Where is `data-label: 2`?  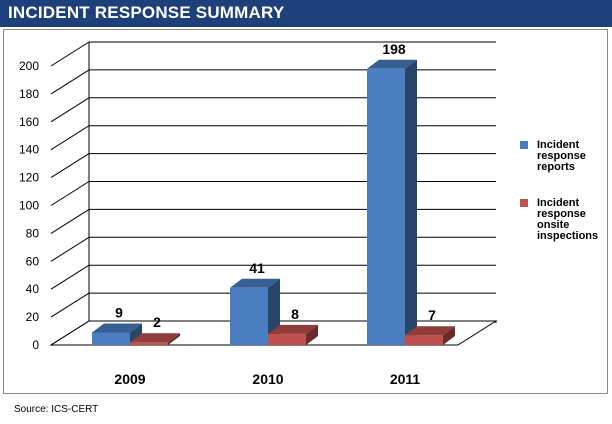
data-label: 2 is located at coordinates (157, 322).